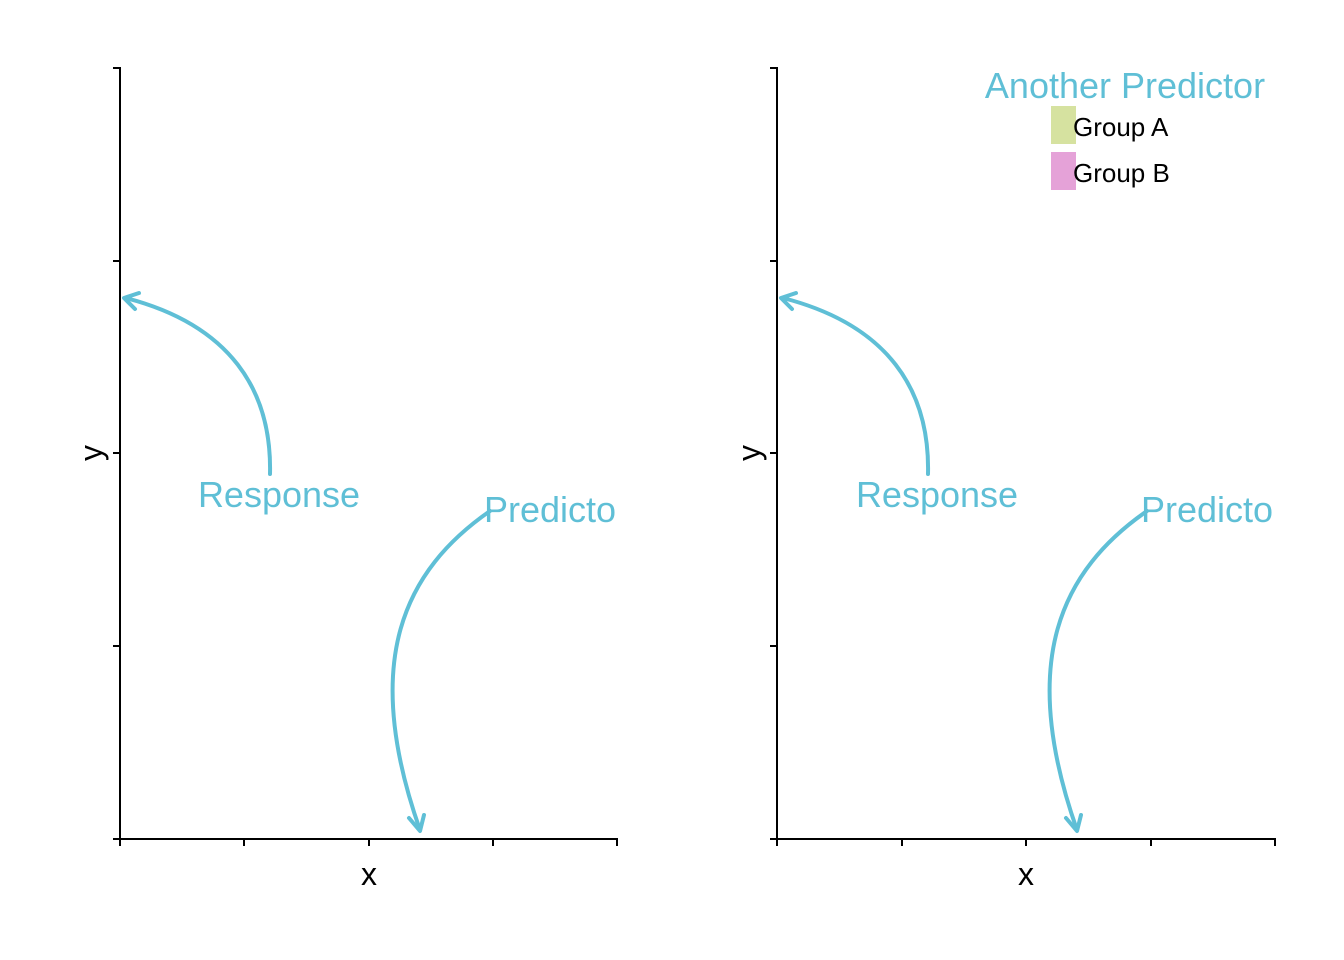  Describe the element at coordinates (1121, 173) in the screenshot. I see `legend-label-group-b: Group B` at that location.